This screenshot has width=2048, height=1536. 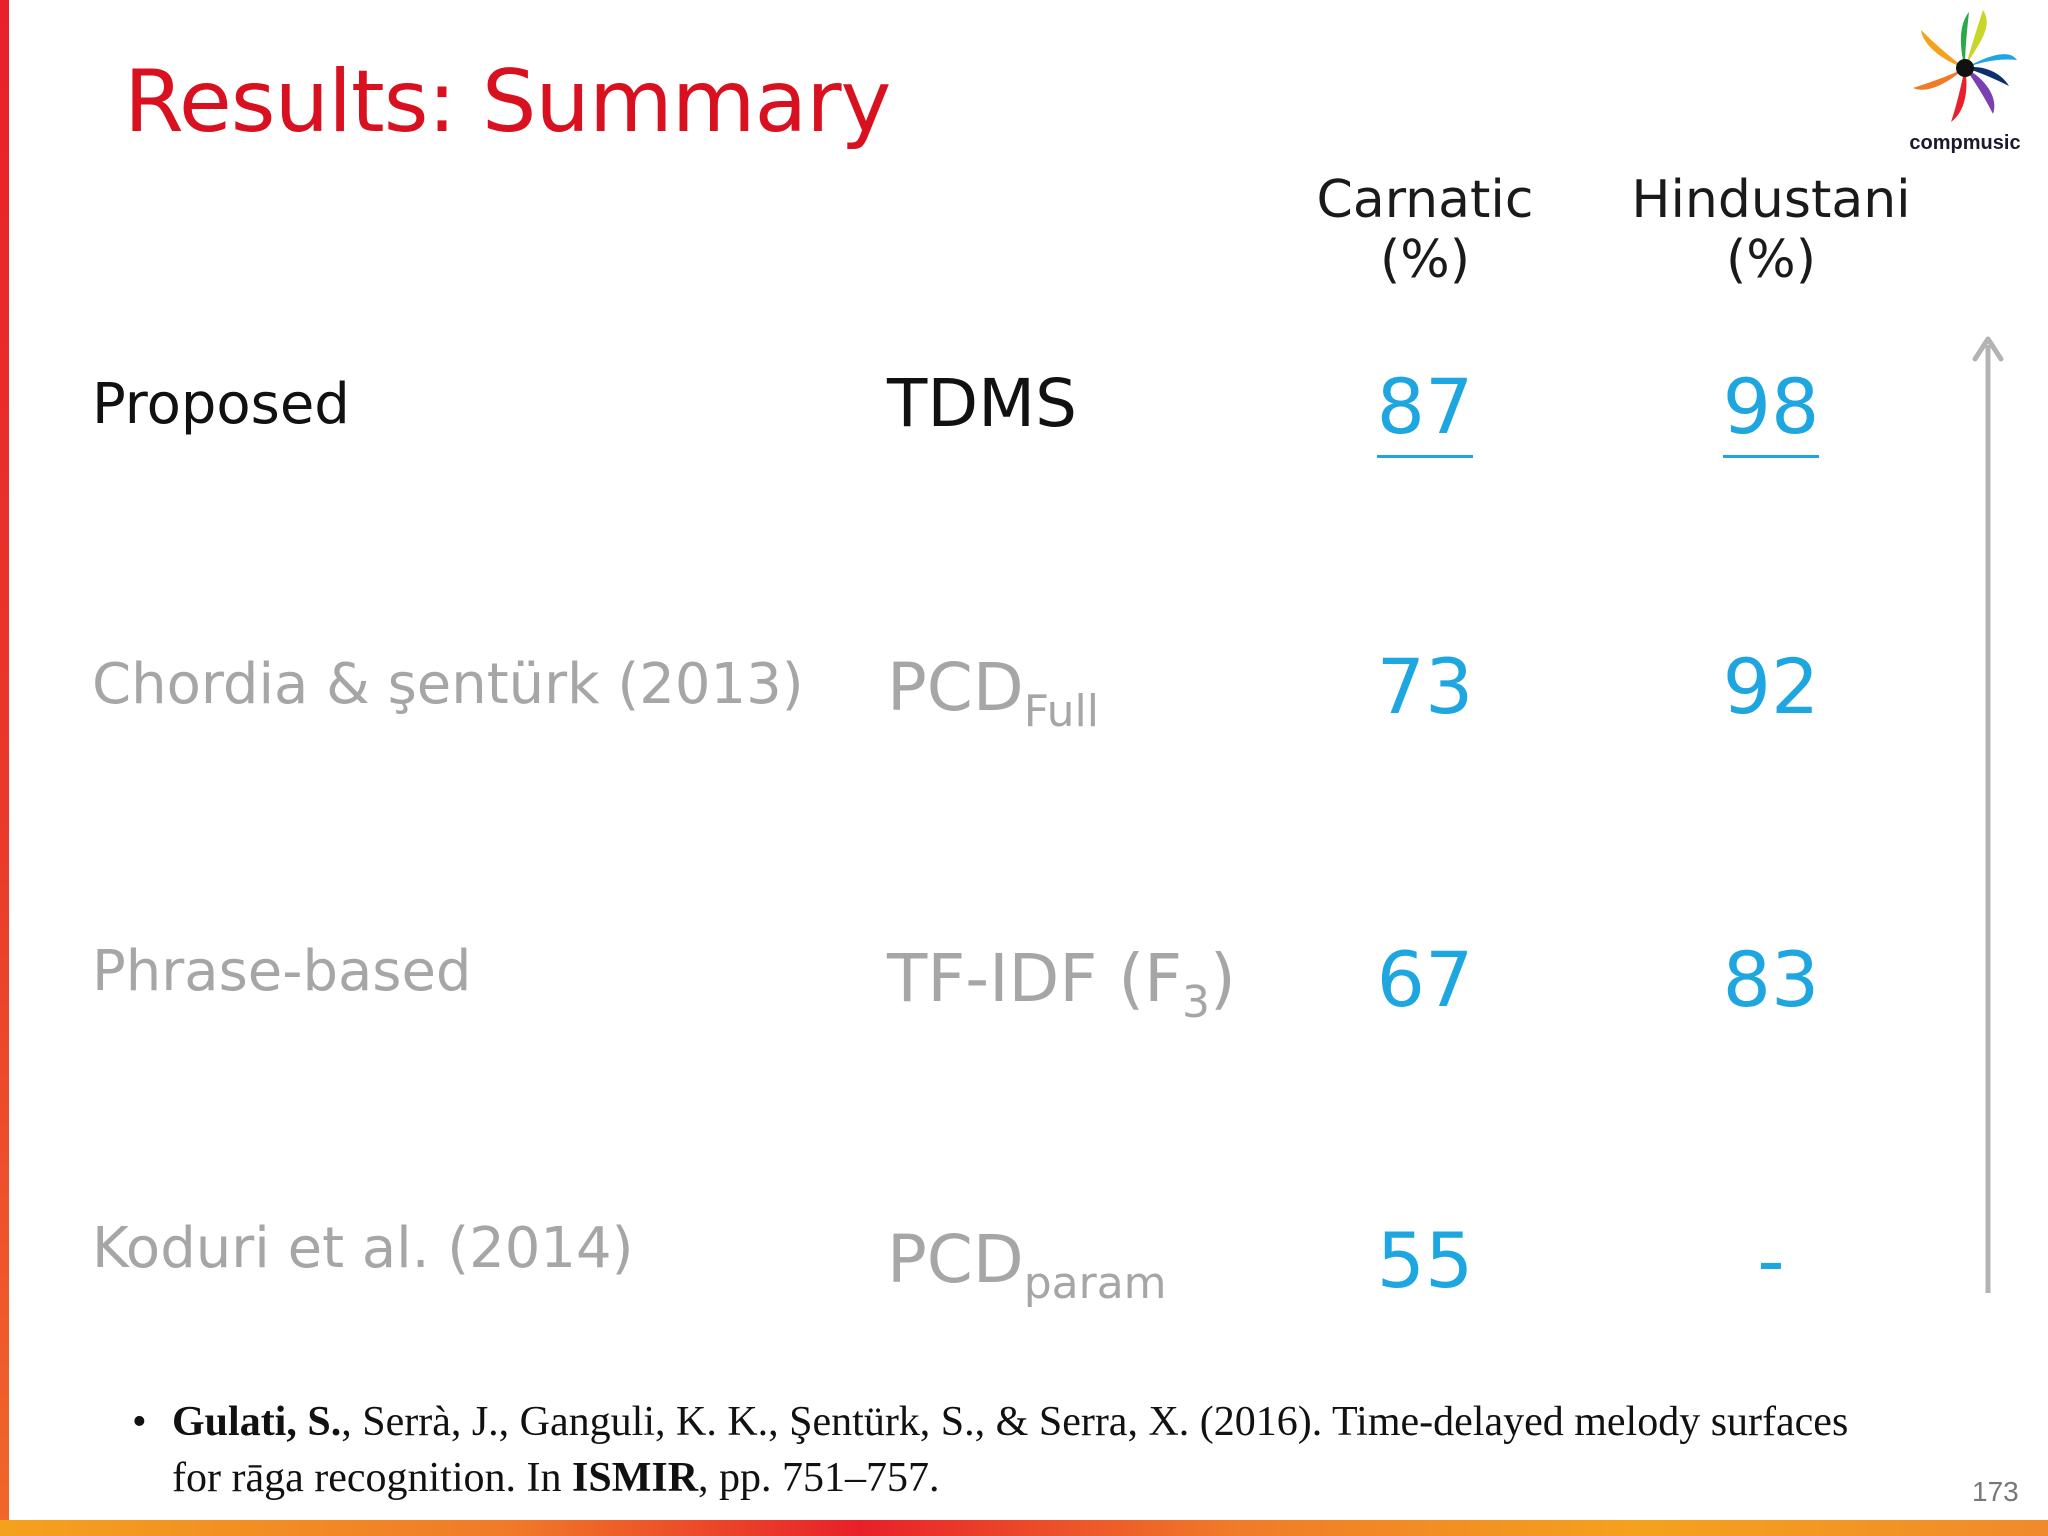 What do you see at coordinates (507, 102) in the screenshot?
I see `slide-title: Results: Summary` at bounding box center [507, 102].